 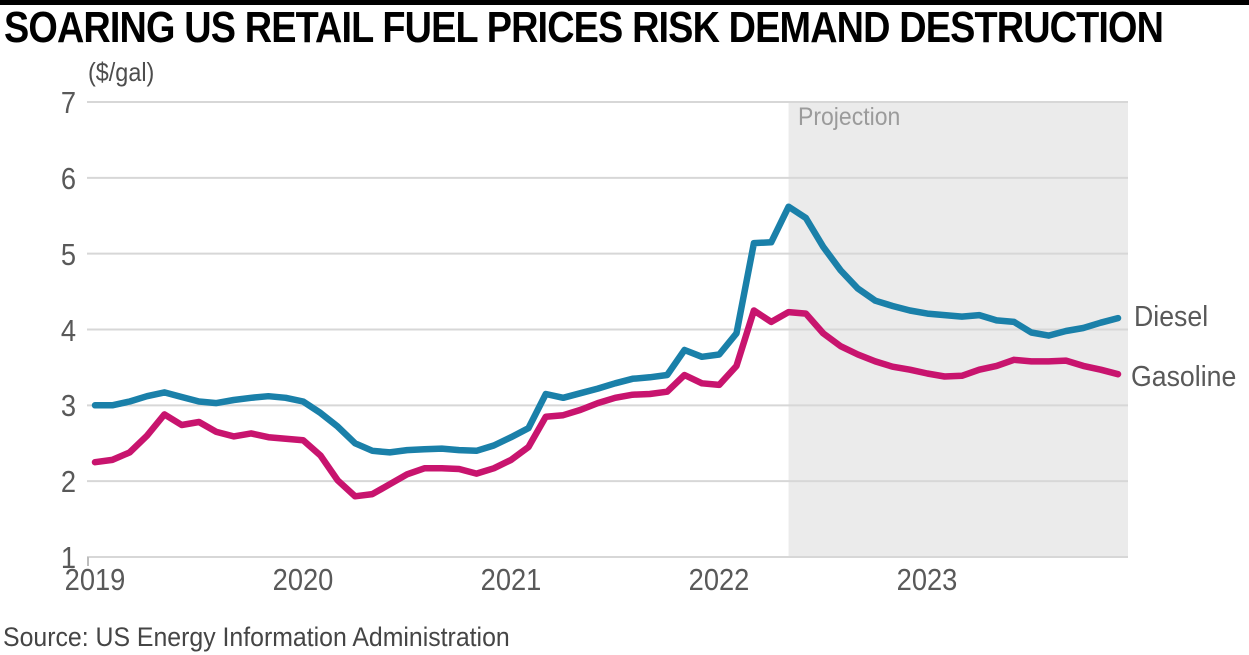 I want to click on y-axis-label: 6, so click(x=68, y=178).